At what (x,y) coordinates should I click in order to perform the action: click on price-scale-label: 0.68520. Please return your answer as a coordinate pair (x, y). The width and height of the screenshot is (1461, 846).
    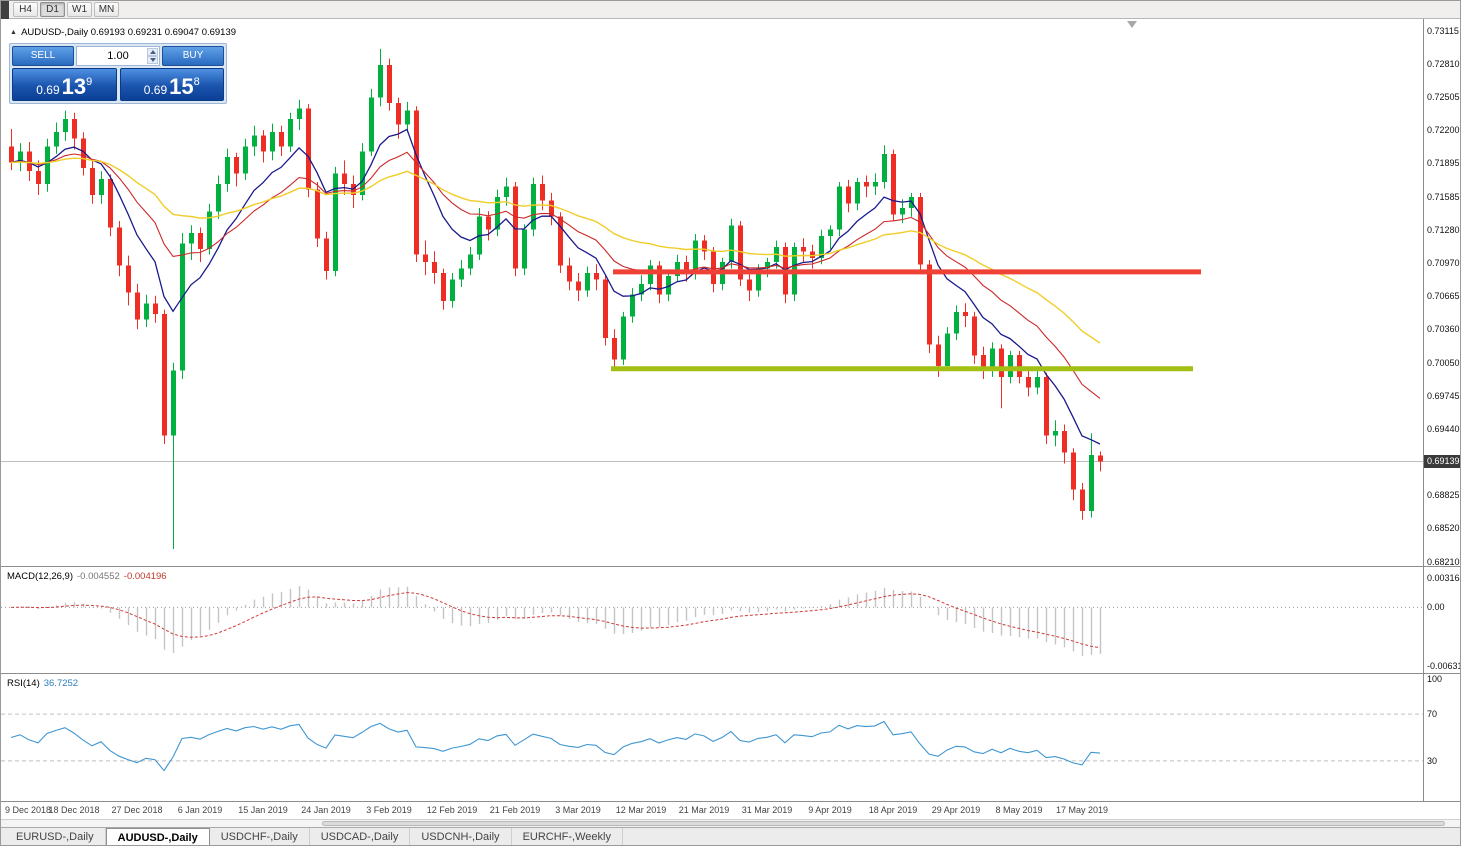
    Looking at the image, I should click on (1443, 528).